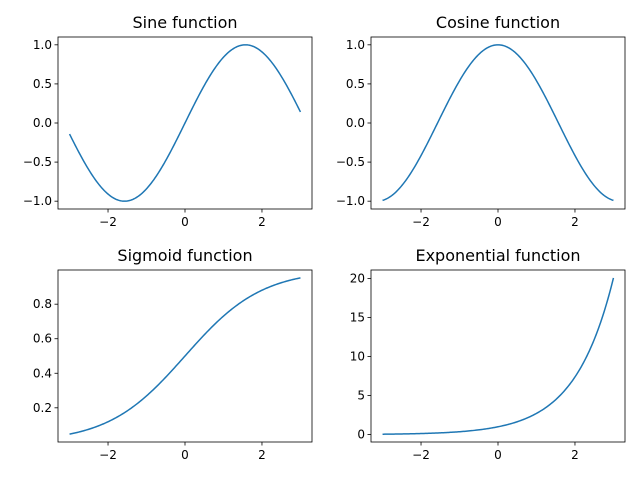 The height and width of the screenshot is (480, 640). Describe the element at coordinates (357, 357) in the screenshot. I see `y-tick-label: 10` at that location.